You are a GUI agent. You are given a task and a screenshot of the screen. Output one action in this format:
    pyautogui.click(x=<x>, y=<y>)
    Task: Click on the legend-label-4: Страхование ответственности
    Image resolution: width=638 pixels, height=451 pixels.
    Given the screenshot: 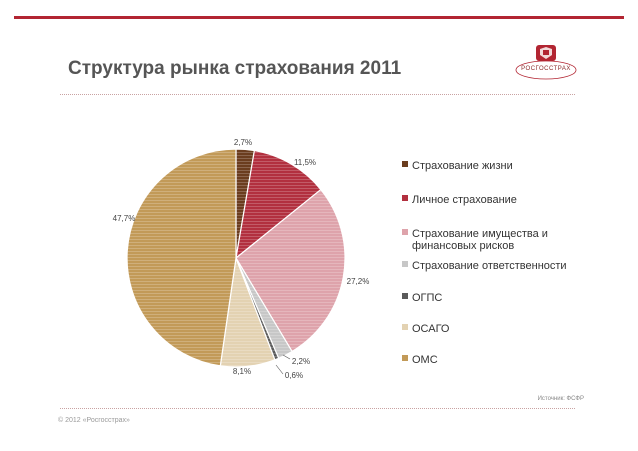 What is the action you would take?
    pyautogui.click(x=489, y=266)
    